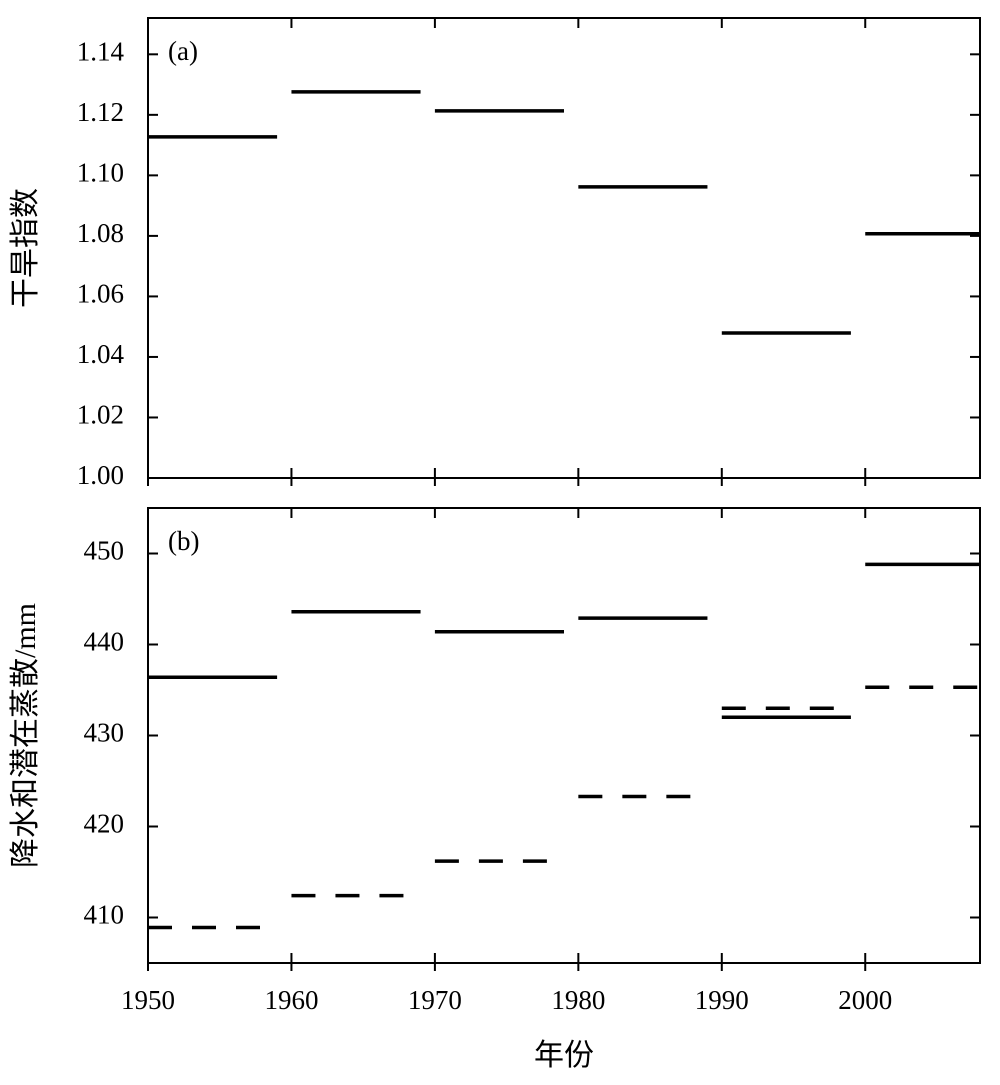 The width and height of the screenshot is (1000, 1085). Describe the element at coordinates (291, 1000) in the screenshot. I see `x-tick-label: 1960` at that location.